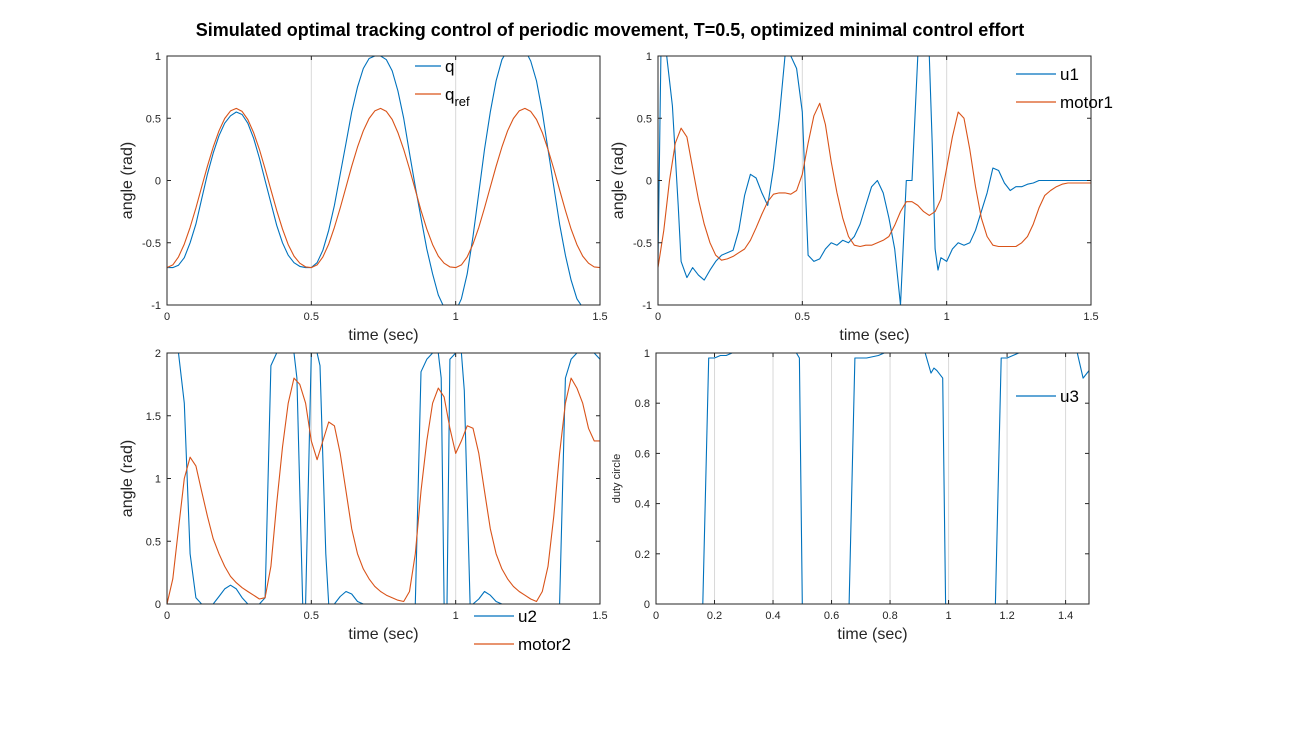 The height and width of the screenshot is (735, 1294). What do you see at coordinates (1006, 616) in the screenshot?
I see `x-tick-label: 1.2` at bounding box center [1006, 616].